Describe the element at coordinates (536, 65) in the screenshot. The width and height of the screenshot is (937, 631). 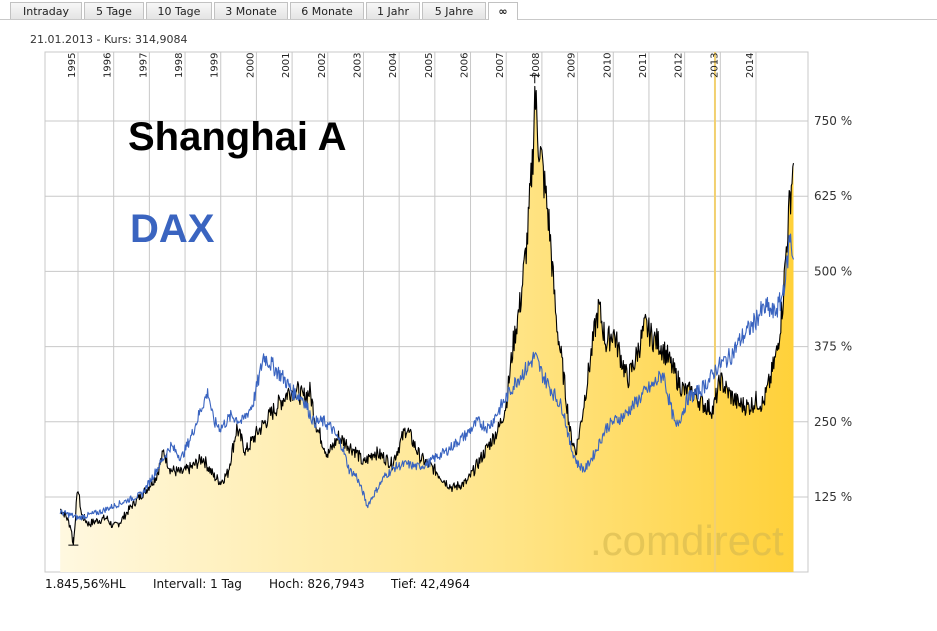
I see `x-tick-label: 2008` at that location.